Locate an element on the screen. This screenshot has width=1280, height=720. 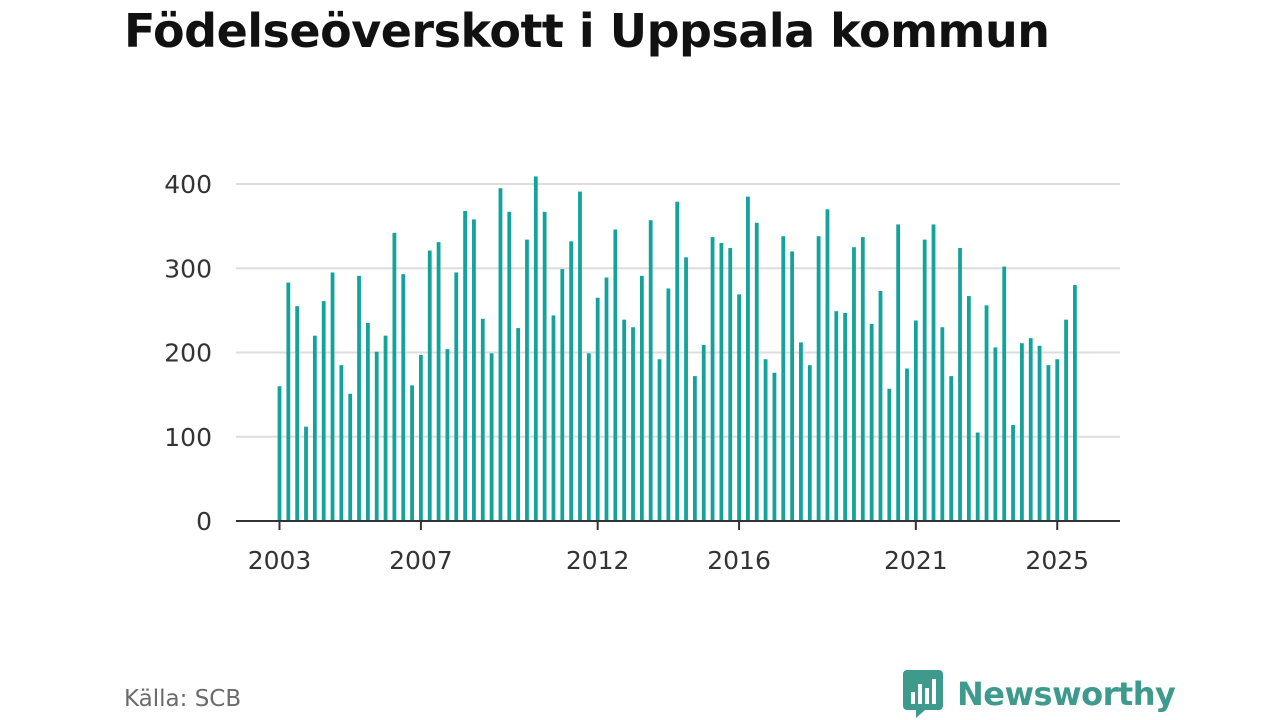
bar-2010-Q3 is located at coordinates (544, 366).